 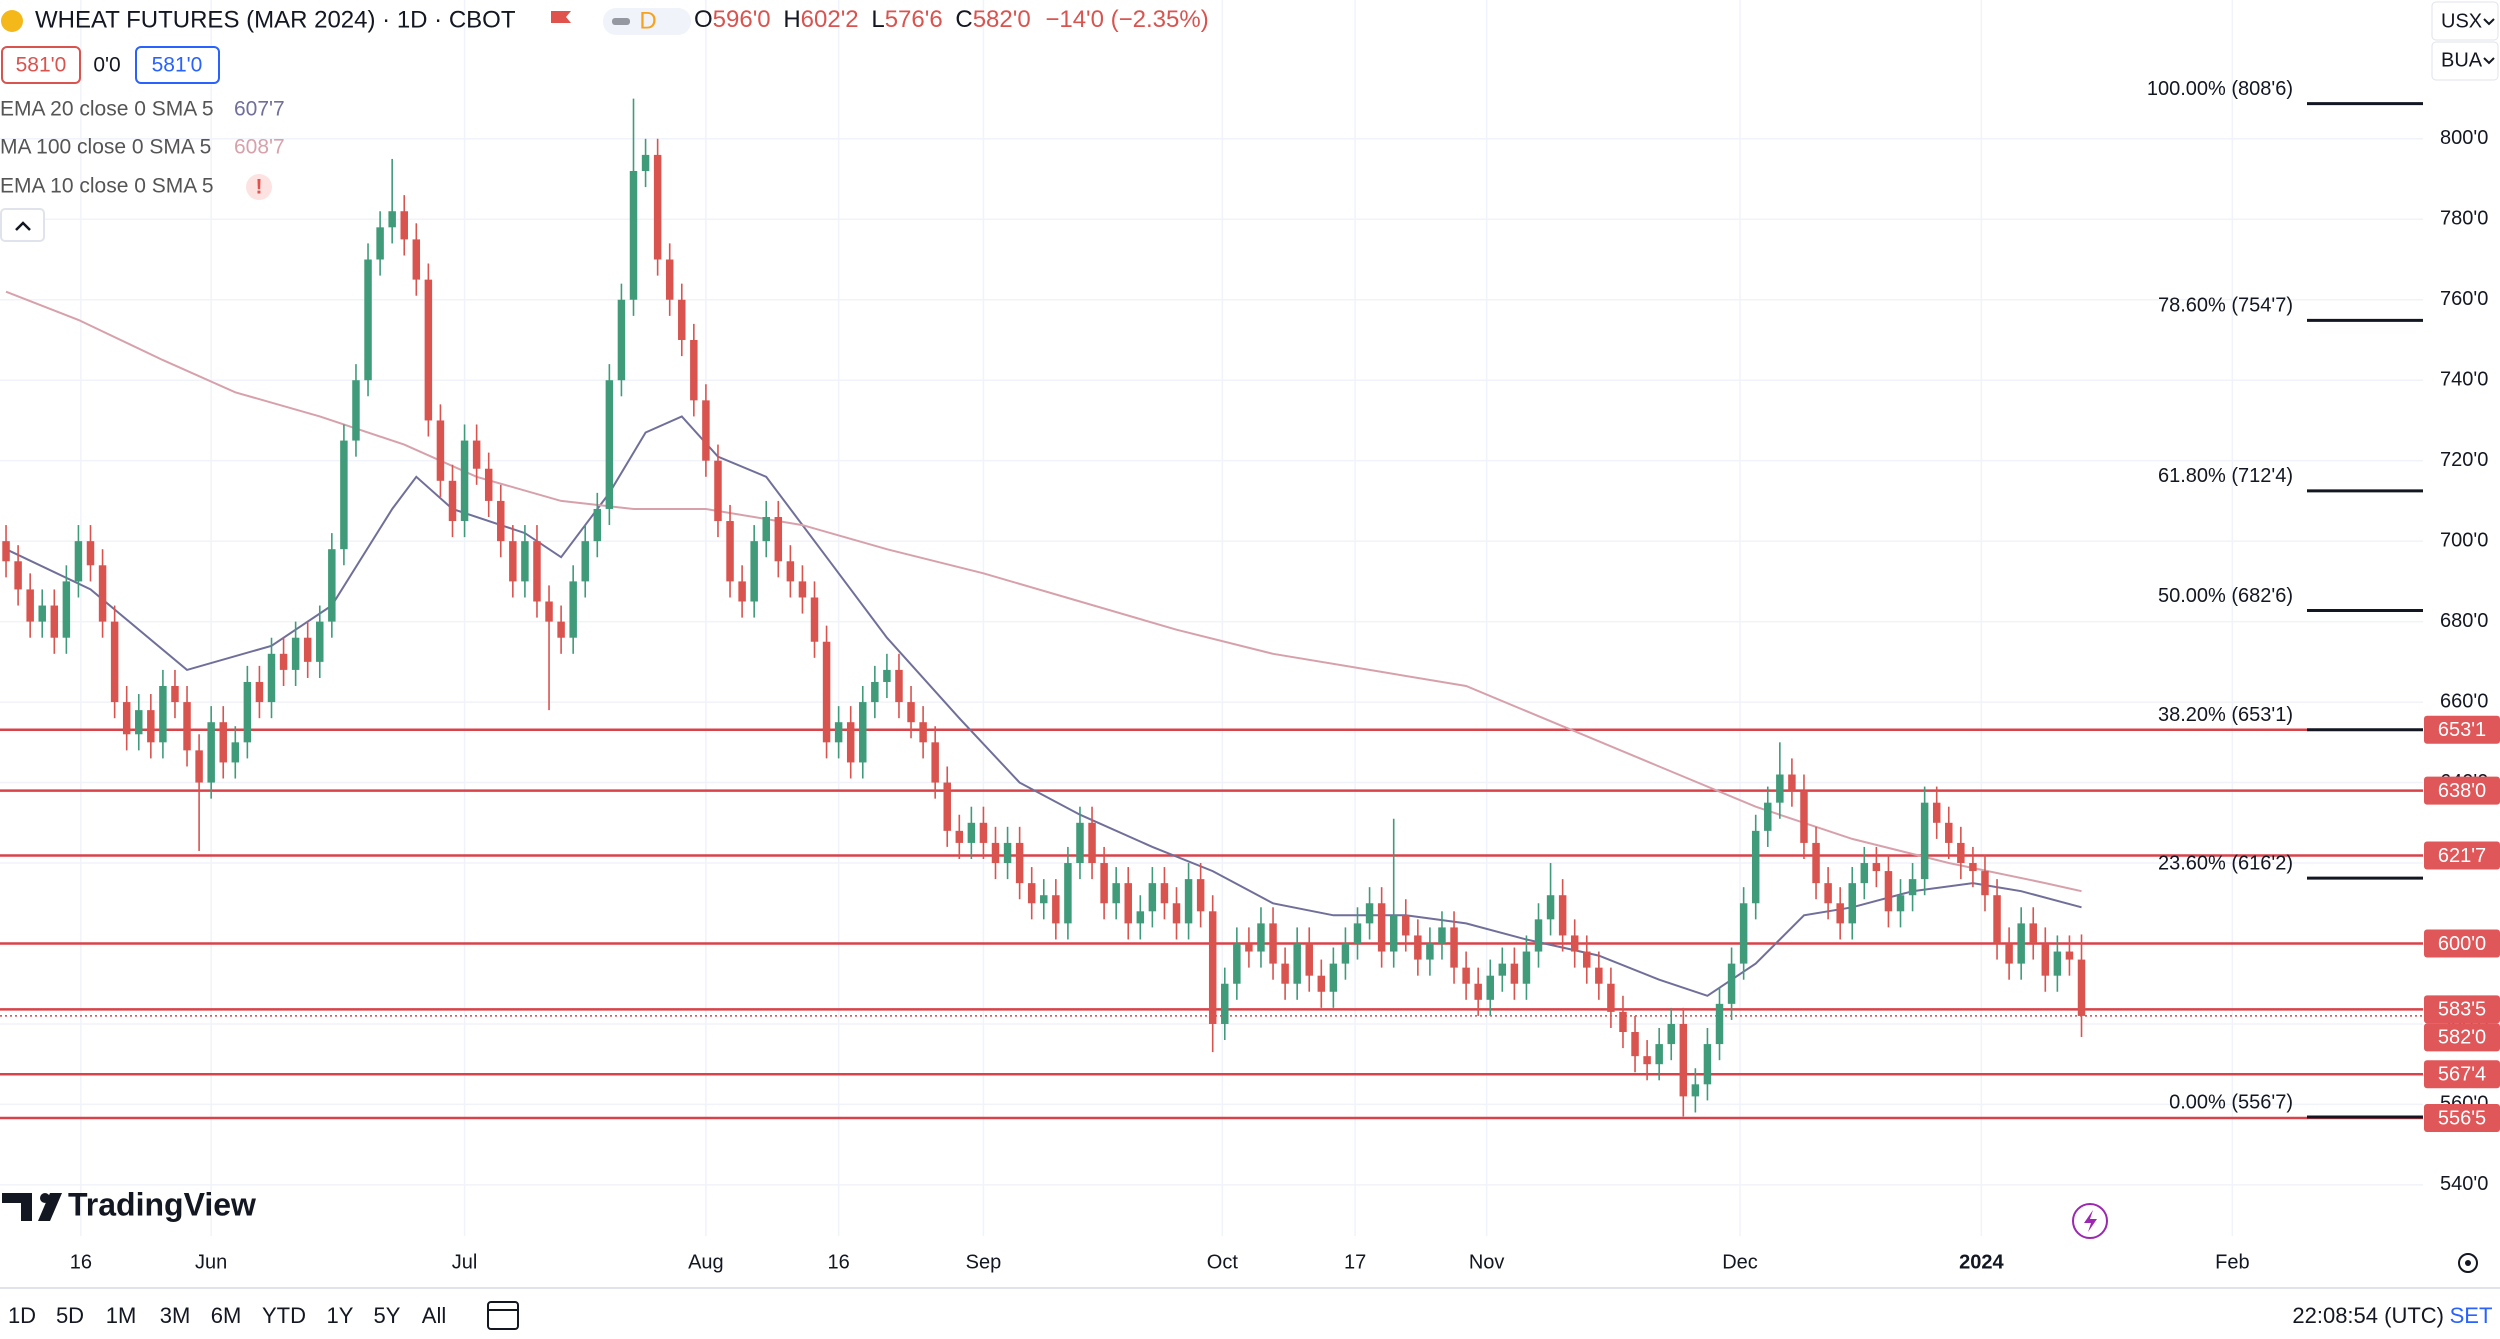 I want to click on range-button: 1Y, so click(x=340, y=1315).